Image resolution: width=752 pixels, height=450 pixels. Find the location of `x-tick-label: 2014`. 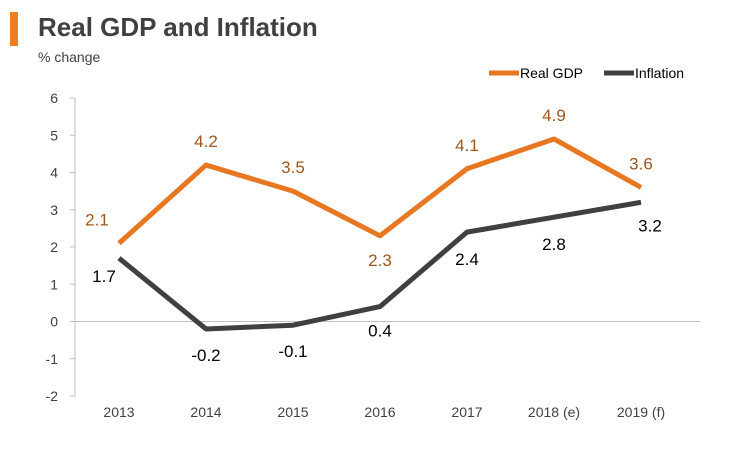

x-tick-label: 2014 is located at coordinates (205, 412).